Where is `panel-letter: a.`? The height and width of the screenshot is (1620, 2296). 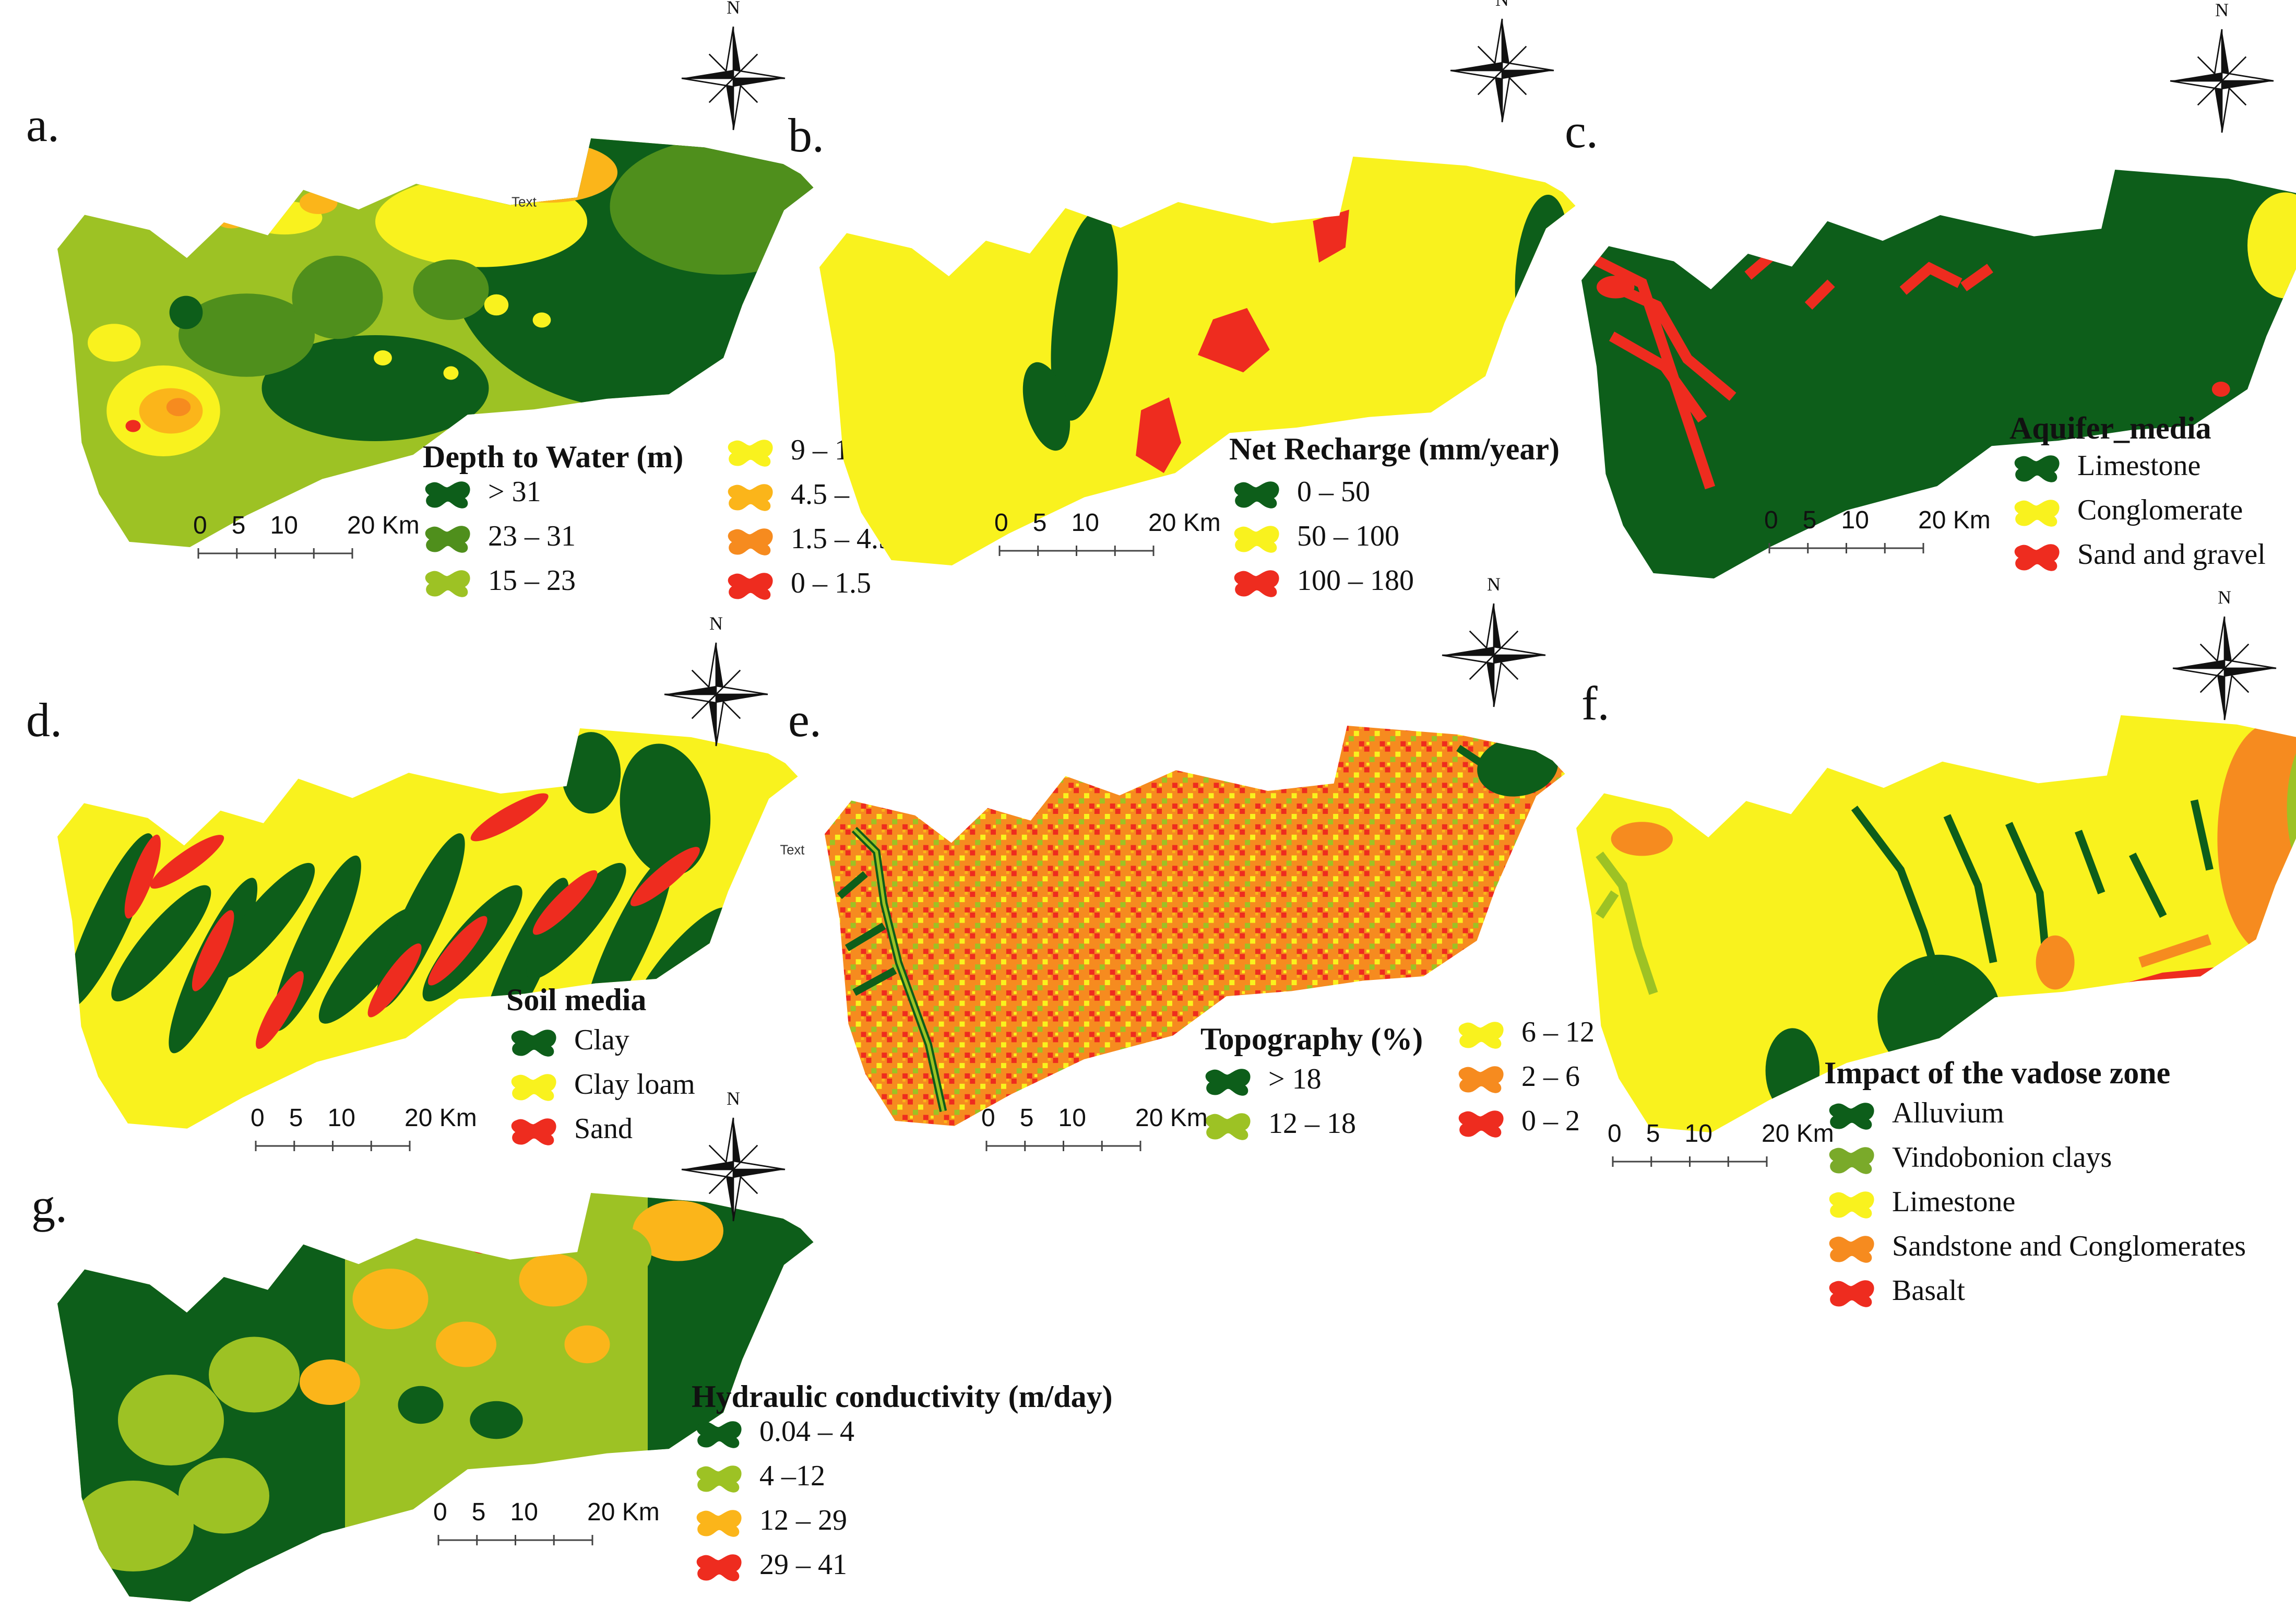
panel-letter: a. is located at coordinates (43, 124).